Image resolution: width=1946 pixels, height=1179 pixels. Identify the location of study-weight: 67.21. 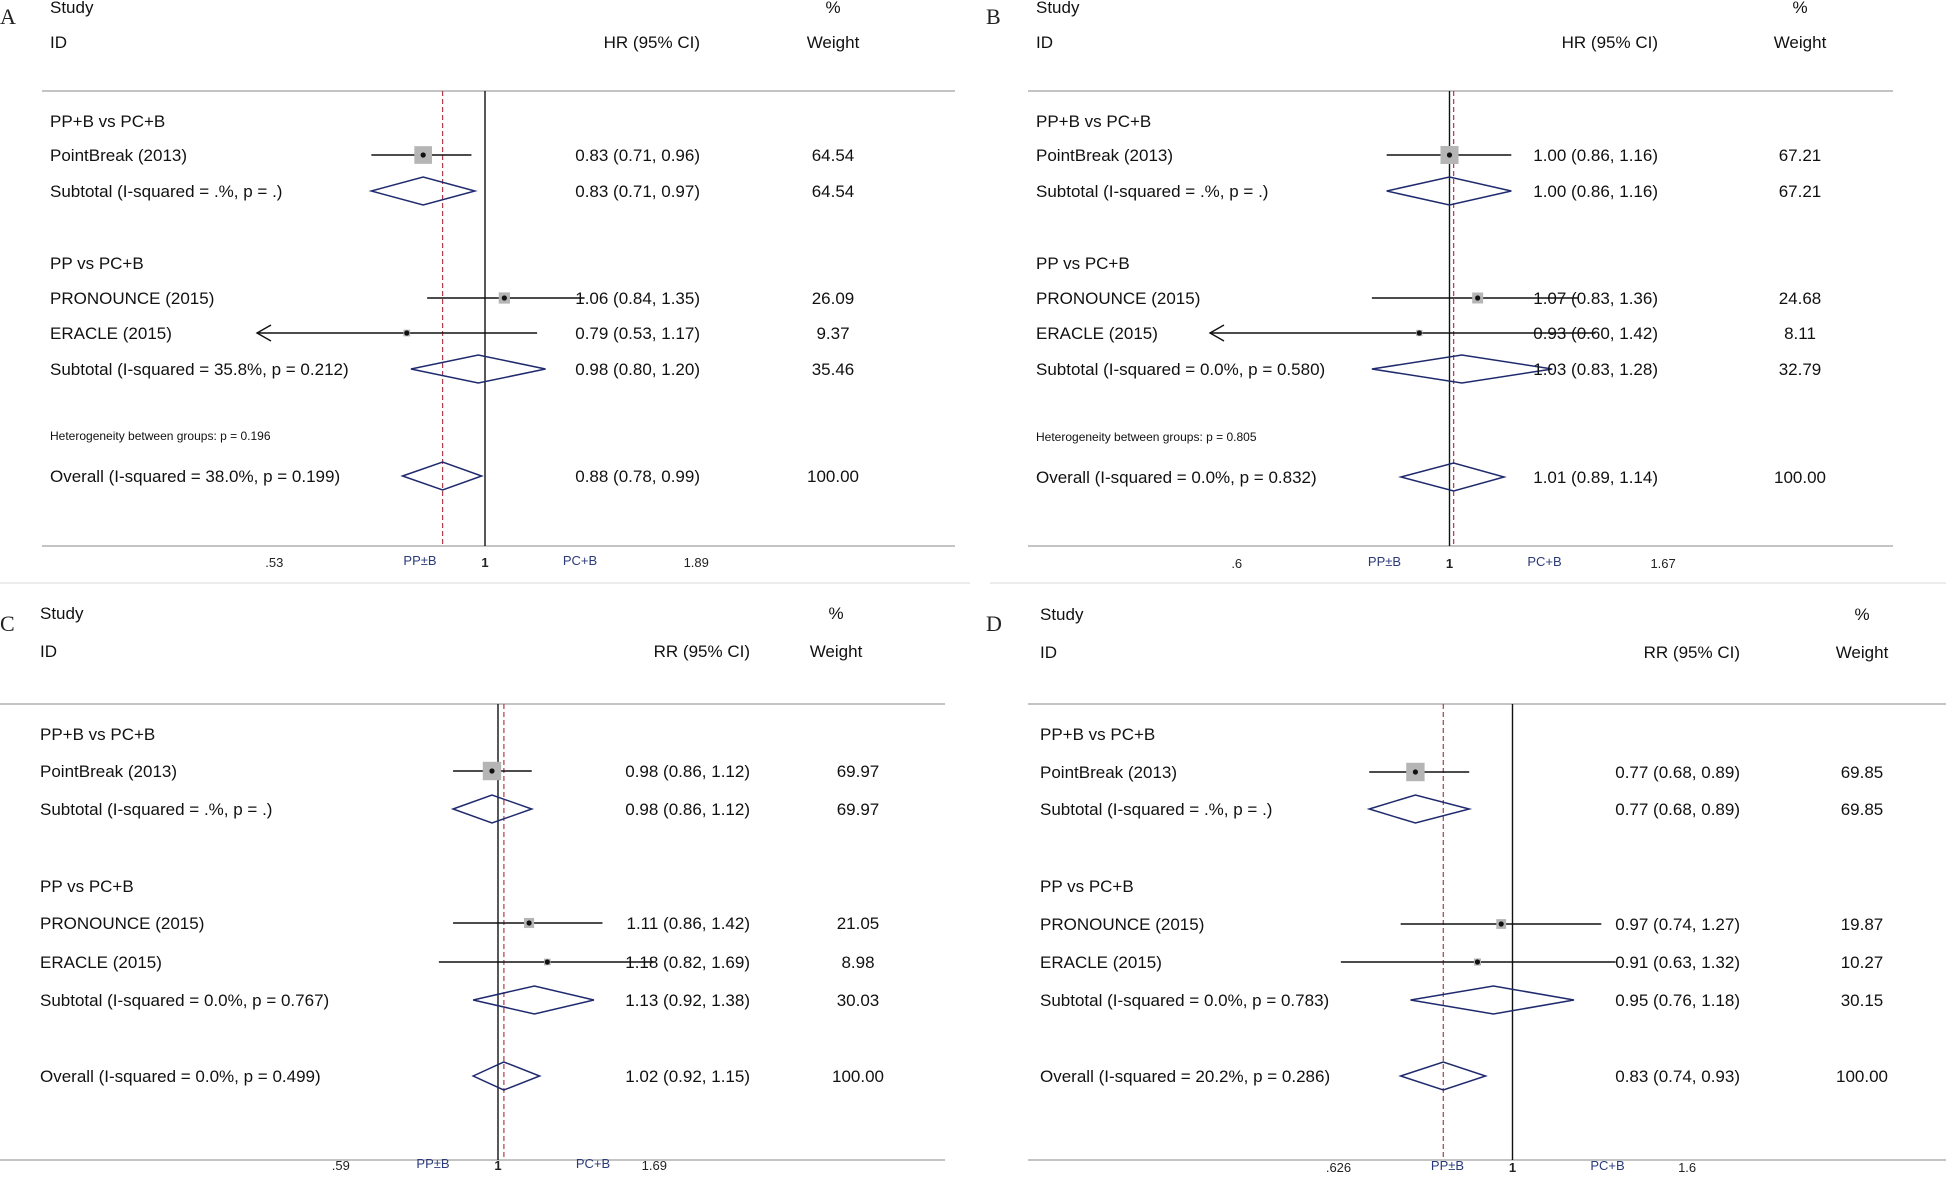
(1800, 155).